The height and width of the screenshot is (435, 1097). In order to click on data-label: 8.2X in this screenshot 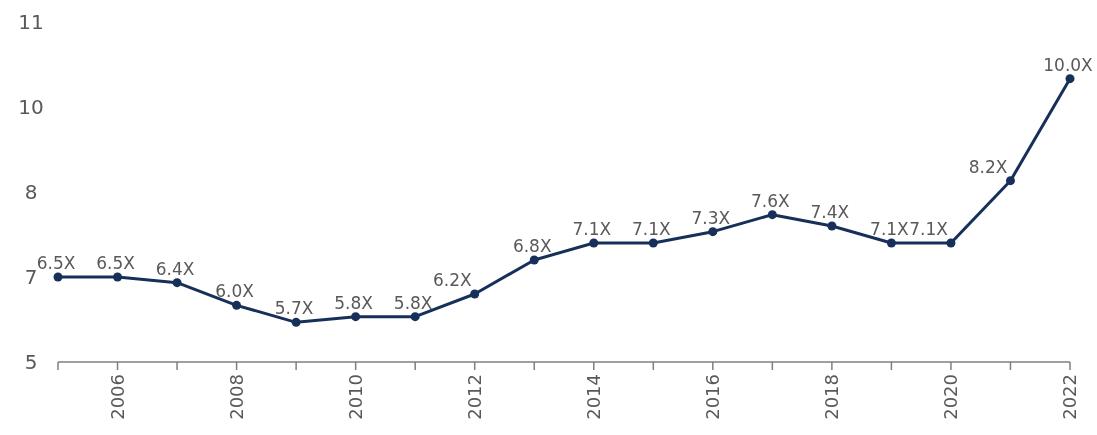, I will do `click(988, 166)`.